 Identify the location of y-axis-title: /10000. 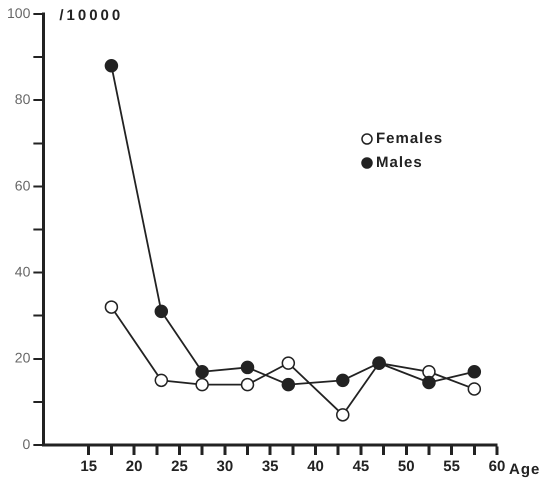
(91, 15).